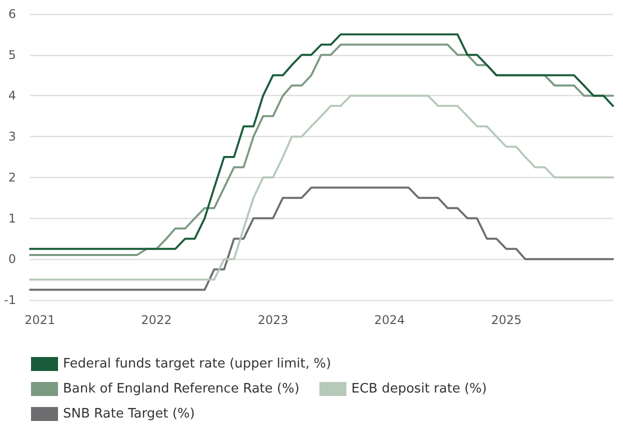 The image size is (623, 430). What do you see at coordinates (40, 320) in the screenshot?
I see `x-tick-label: 2021` at bounding box center [40, 320].